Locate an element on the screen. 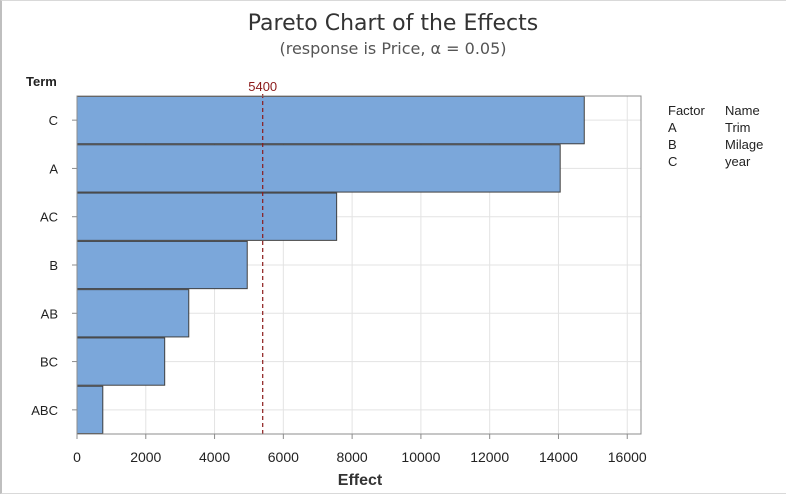  legend-row: C year is located at coordinates (726, 161).